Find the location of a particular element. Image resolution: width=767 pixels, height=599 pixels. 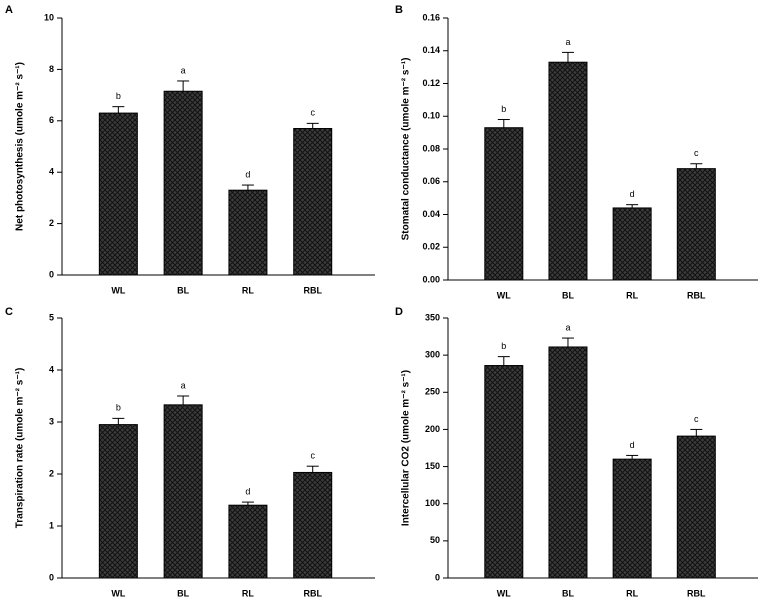

y-tick-label: 0.12 is located at coordinates (431, 83).